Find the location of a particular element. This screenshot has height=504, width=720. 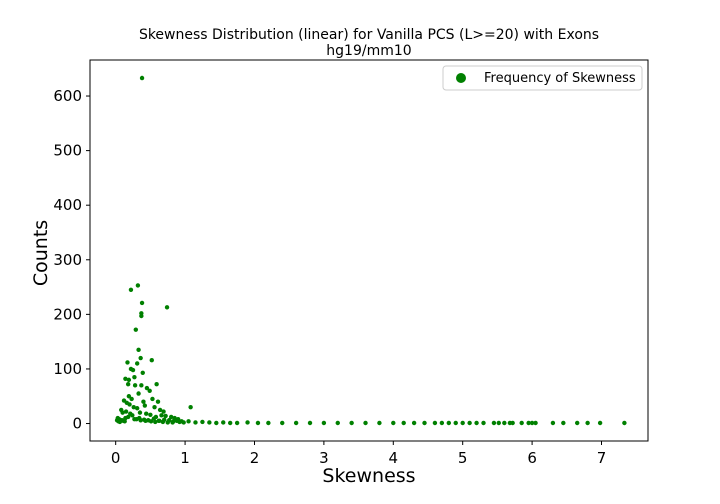

x-tick-label: 2 is located at coordinates (255, 458).